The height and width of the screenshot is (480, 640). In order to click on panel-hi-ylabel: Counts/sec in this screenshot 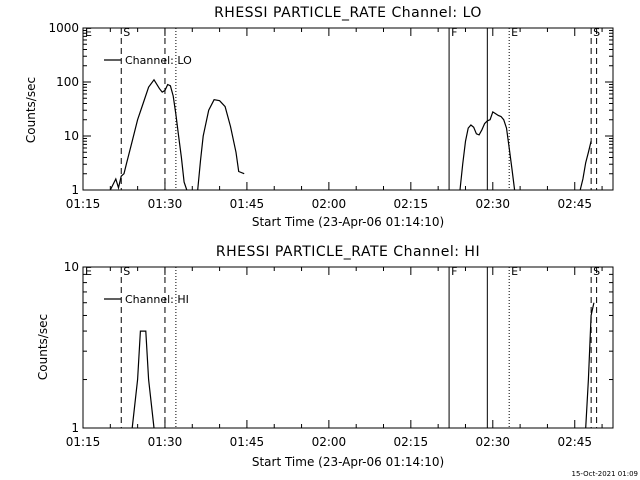, I will do `click(43, 347)`.